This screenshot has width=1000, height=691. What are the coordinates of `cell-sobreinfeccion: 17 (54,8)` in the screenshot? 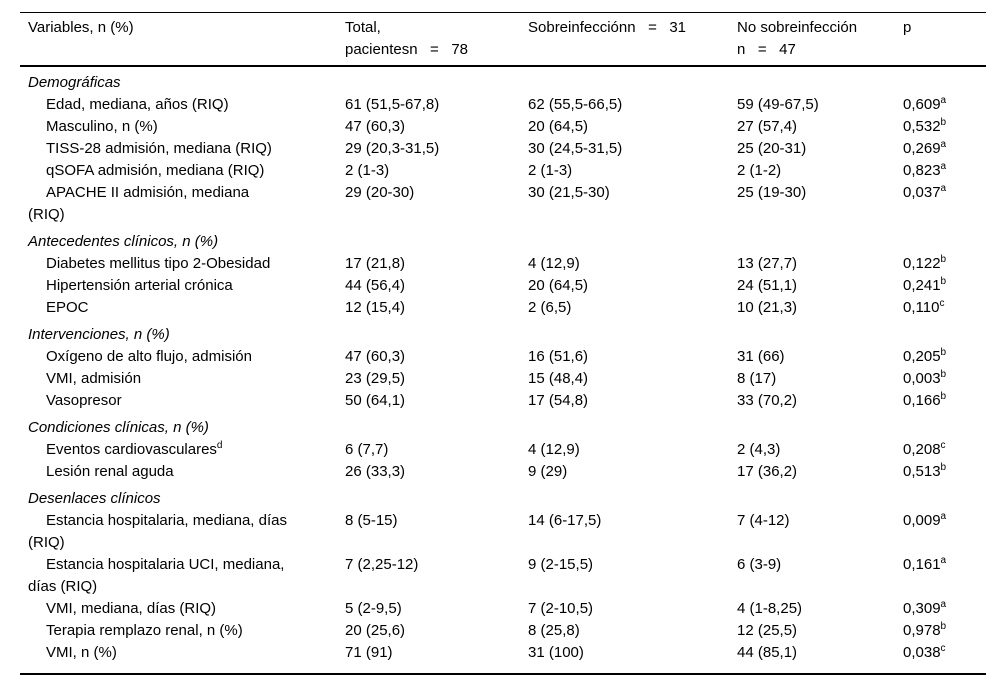 It's located at (558, 400).